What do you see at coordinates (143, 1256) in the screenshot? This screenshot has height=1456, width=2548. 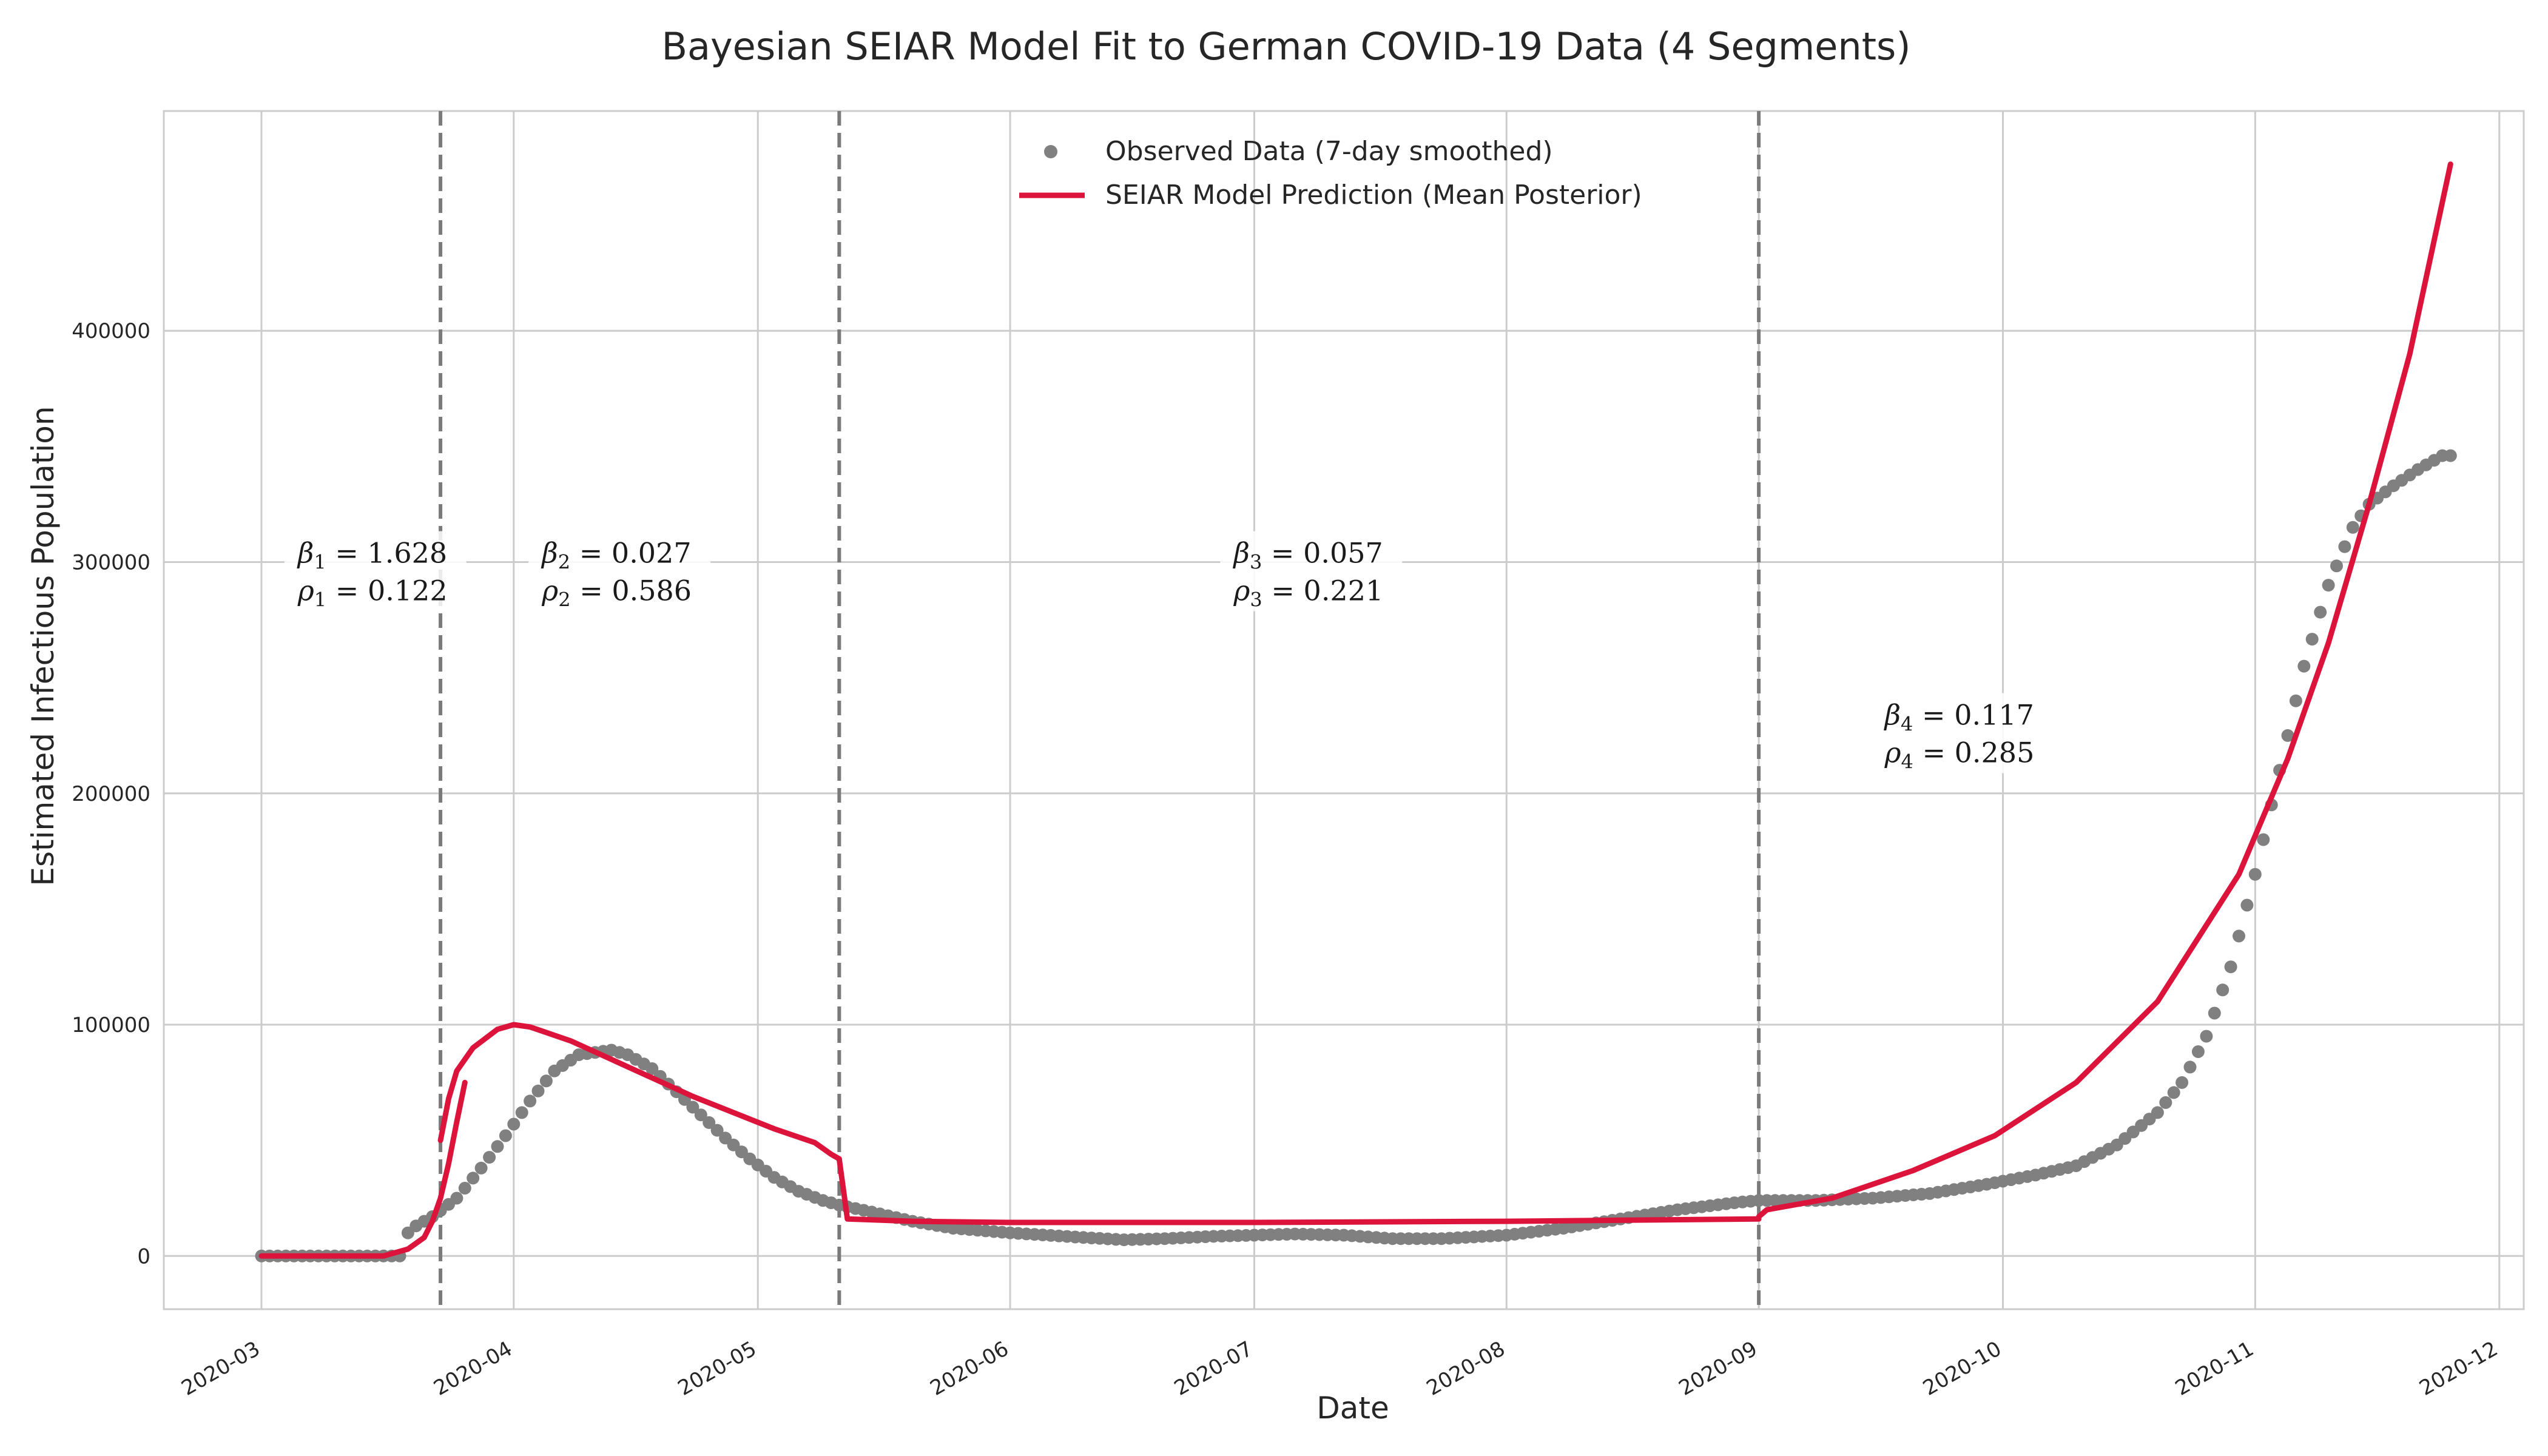 I see `y-tick-label: 0` at bounding box center [143, 1256].